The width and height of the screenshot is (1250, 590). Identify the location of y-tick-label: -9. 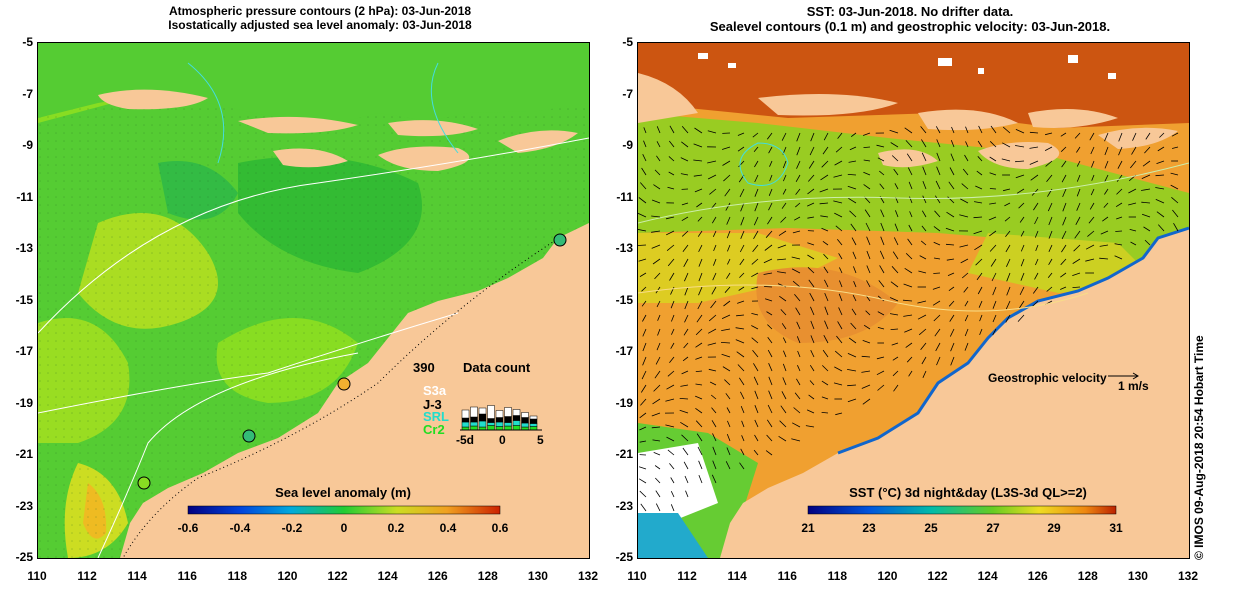
(627, 145).